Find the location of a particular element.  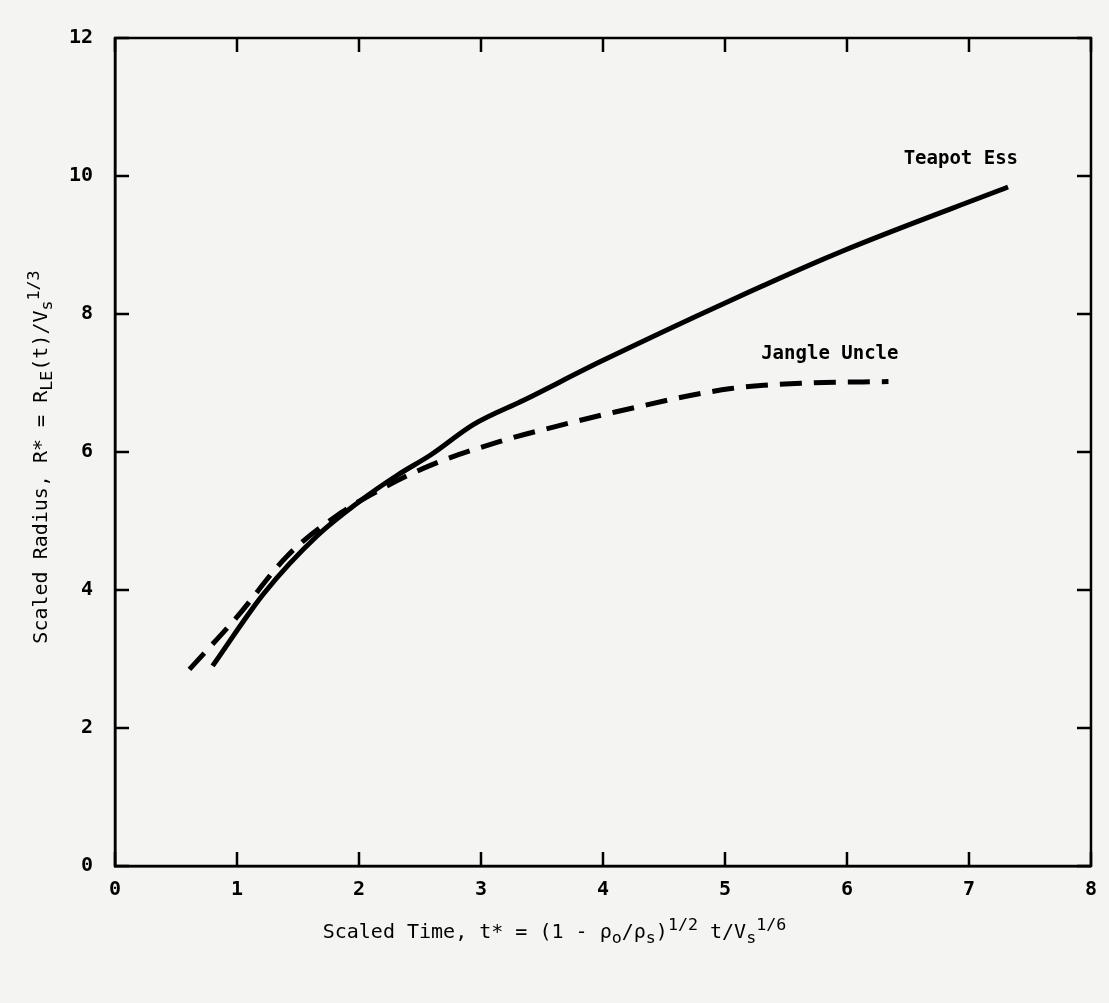

x-tick-label: 5 is located at coordinates (725, 888).